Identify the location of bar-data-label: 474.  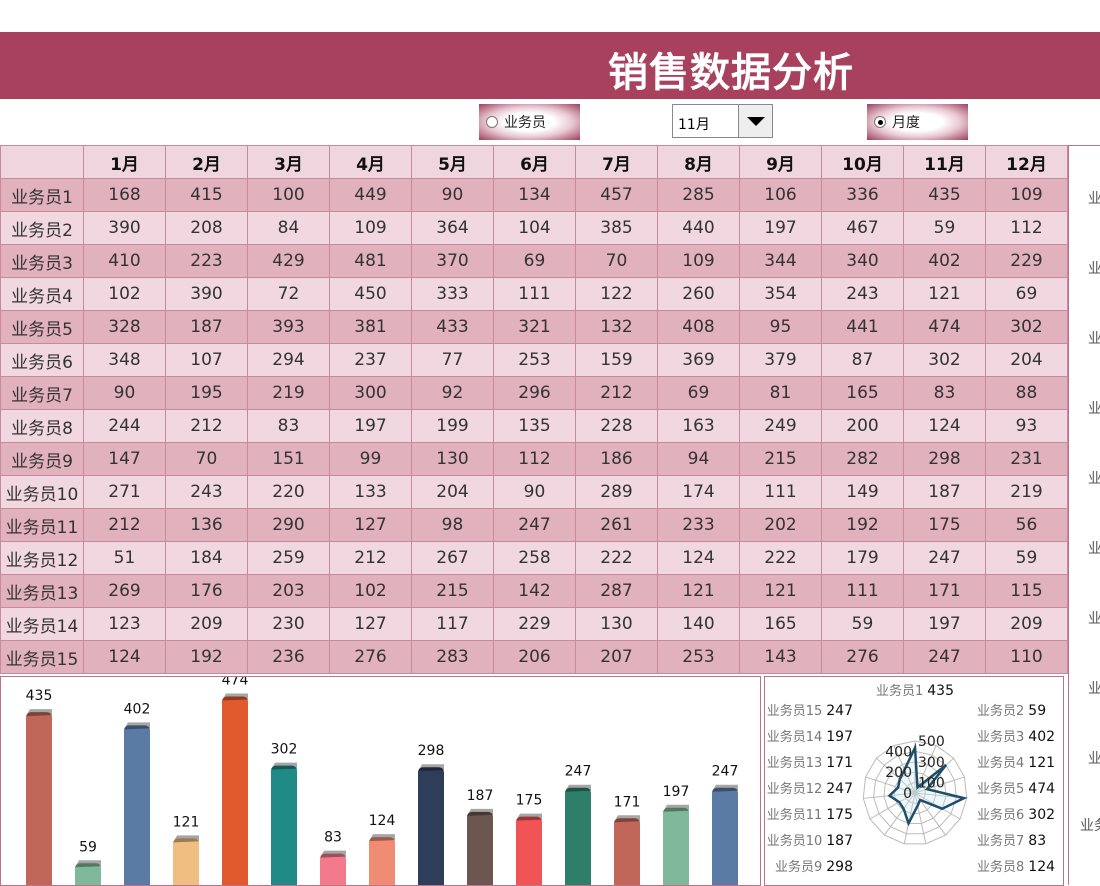
(235, 682).